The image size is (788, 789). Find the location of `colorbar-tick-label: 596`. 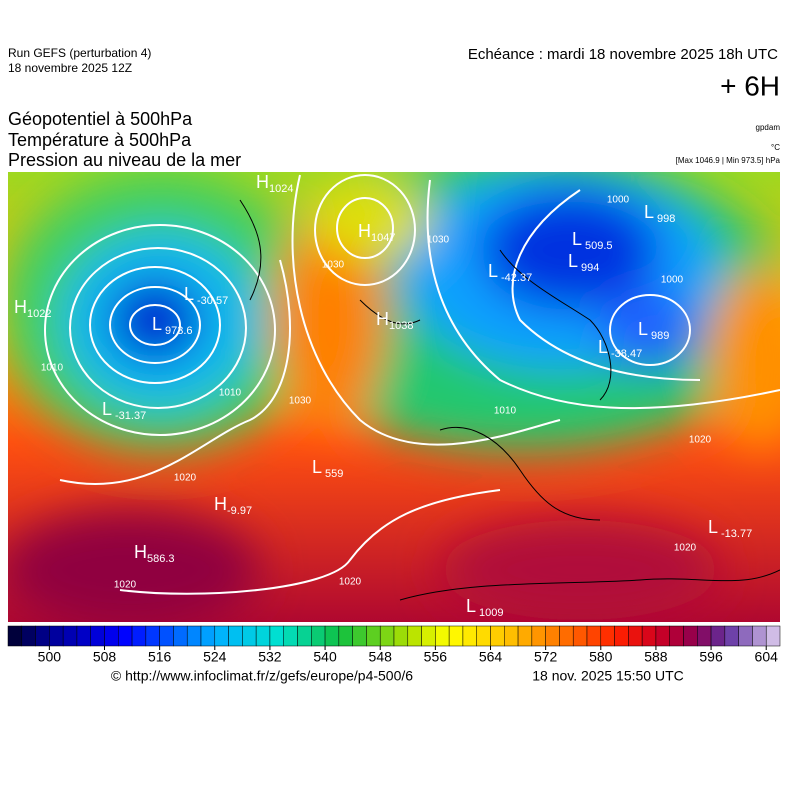

colorbar-tick-label: 596 is located at coordinates (711, 657).